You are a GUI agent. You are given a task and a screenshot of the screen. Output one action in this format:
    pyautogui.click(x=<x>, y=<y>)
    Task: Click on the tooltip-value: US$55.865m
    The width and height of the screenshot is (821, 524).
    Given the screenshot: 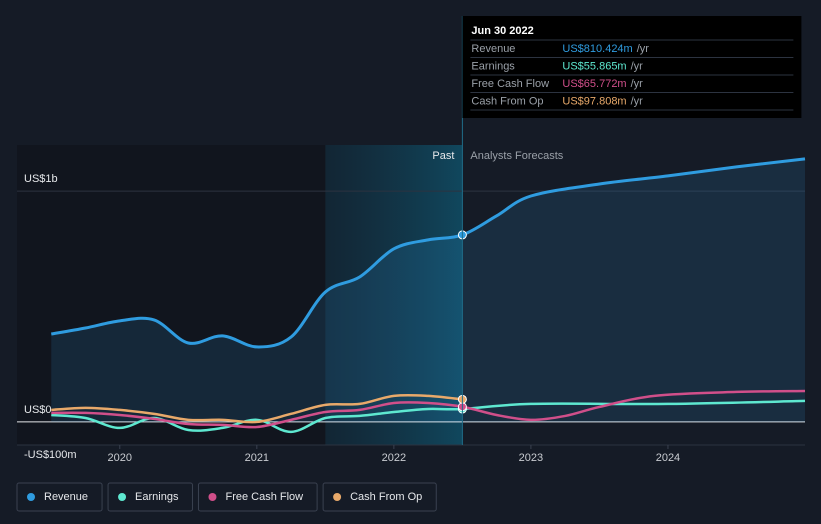 What is the action you would take?
    pyautogui.click(x=594, y=66)
    